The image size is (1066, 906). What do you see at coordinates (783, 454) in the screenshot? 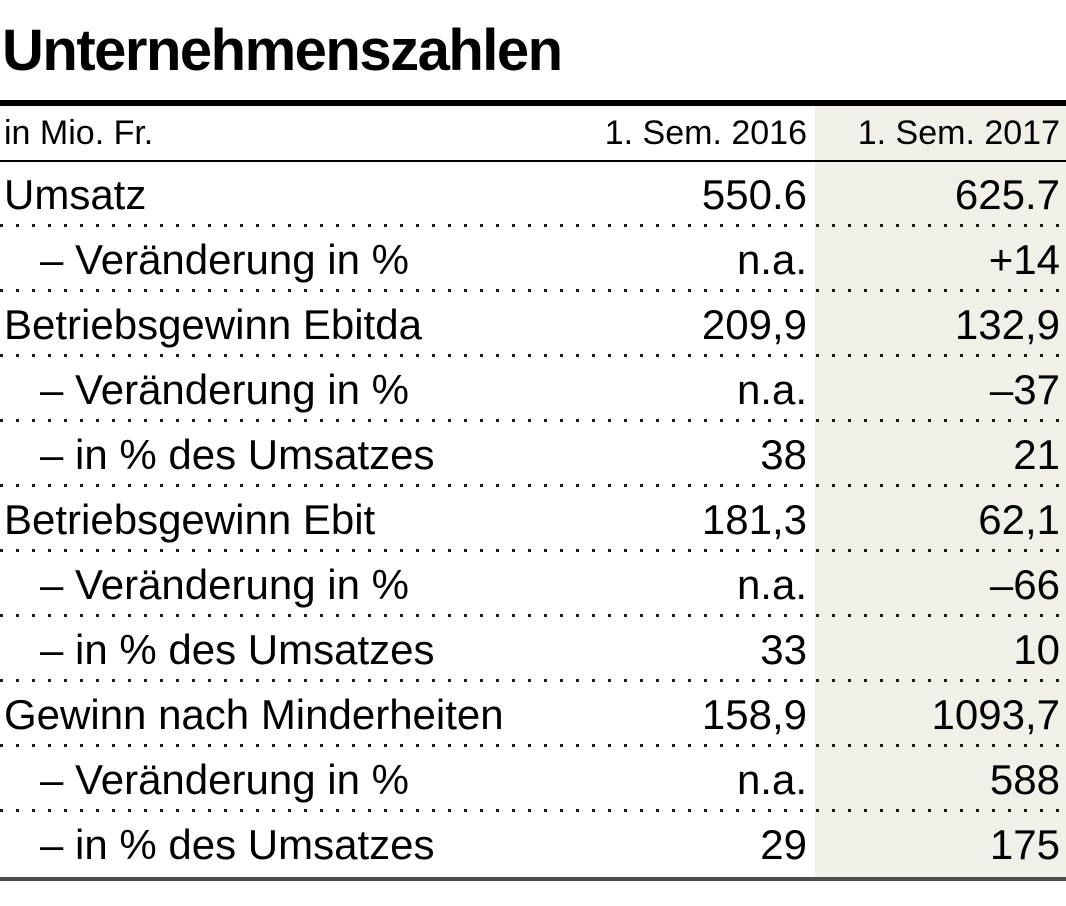
I see `value-2016: 38` at bounding box center [783, 454].